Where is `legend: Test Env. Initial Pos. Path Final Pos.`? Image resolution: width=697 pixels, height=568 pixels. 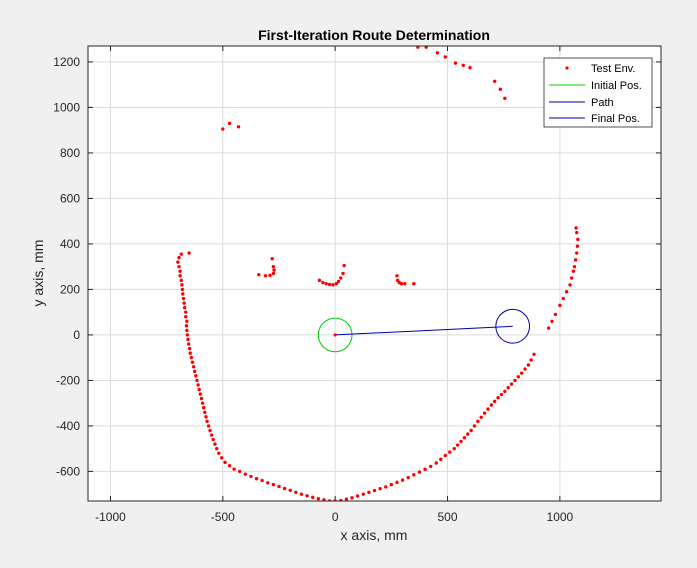
legend: Test Env. Initial Pos. Path Final Pos. is located at coordinates (598, 92).